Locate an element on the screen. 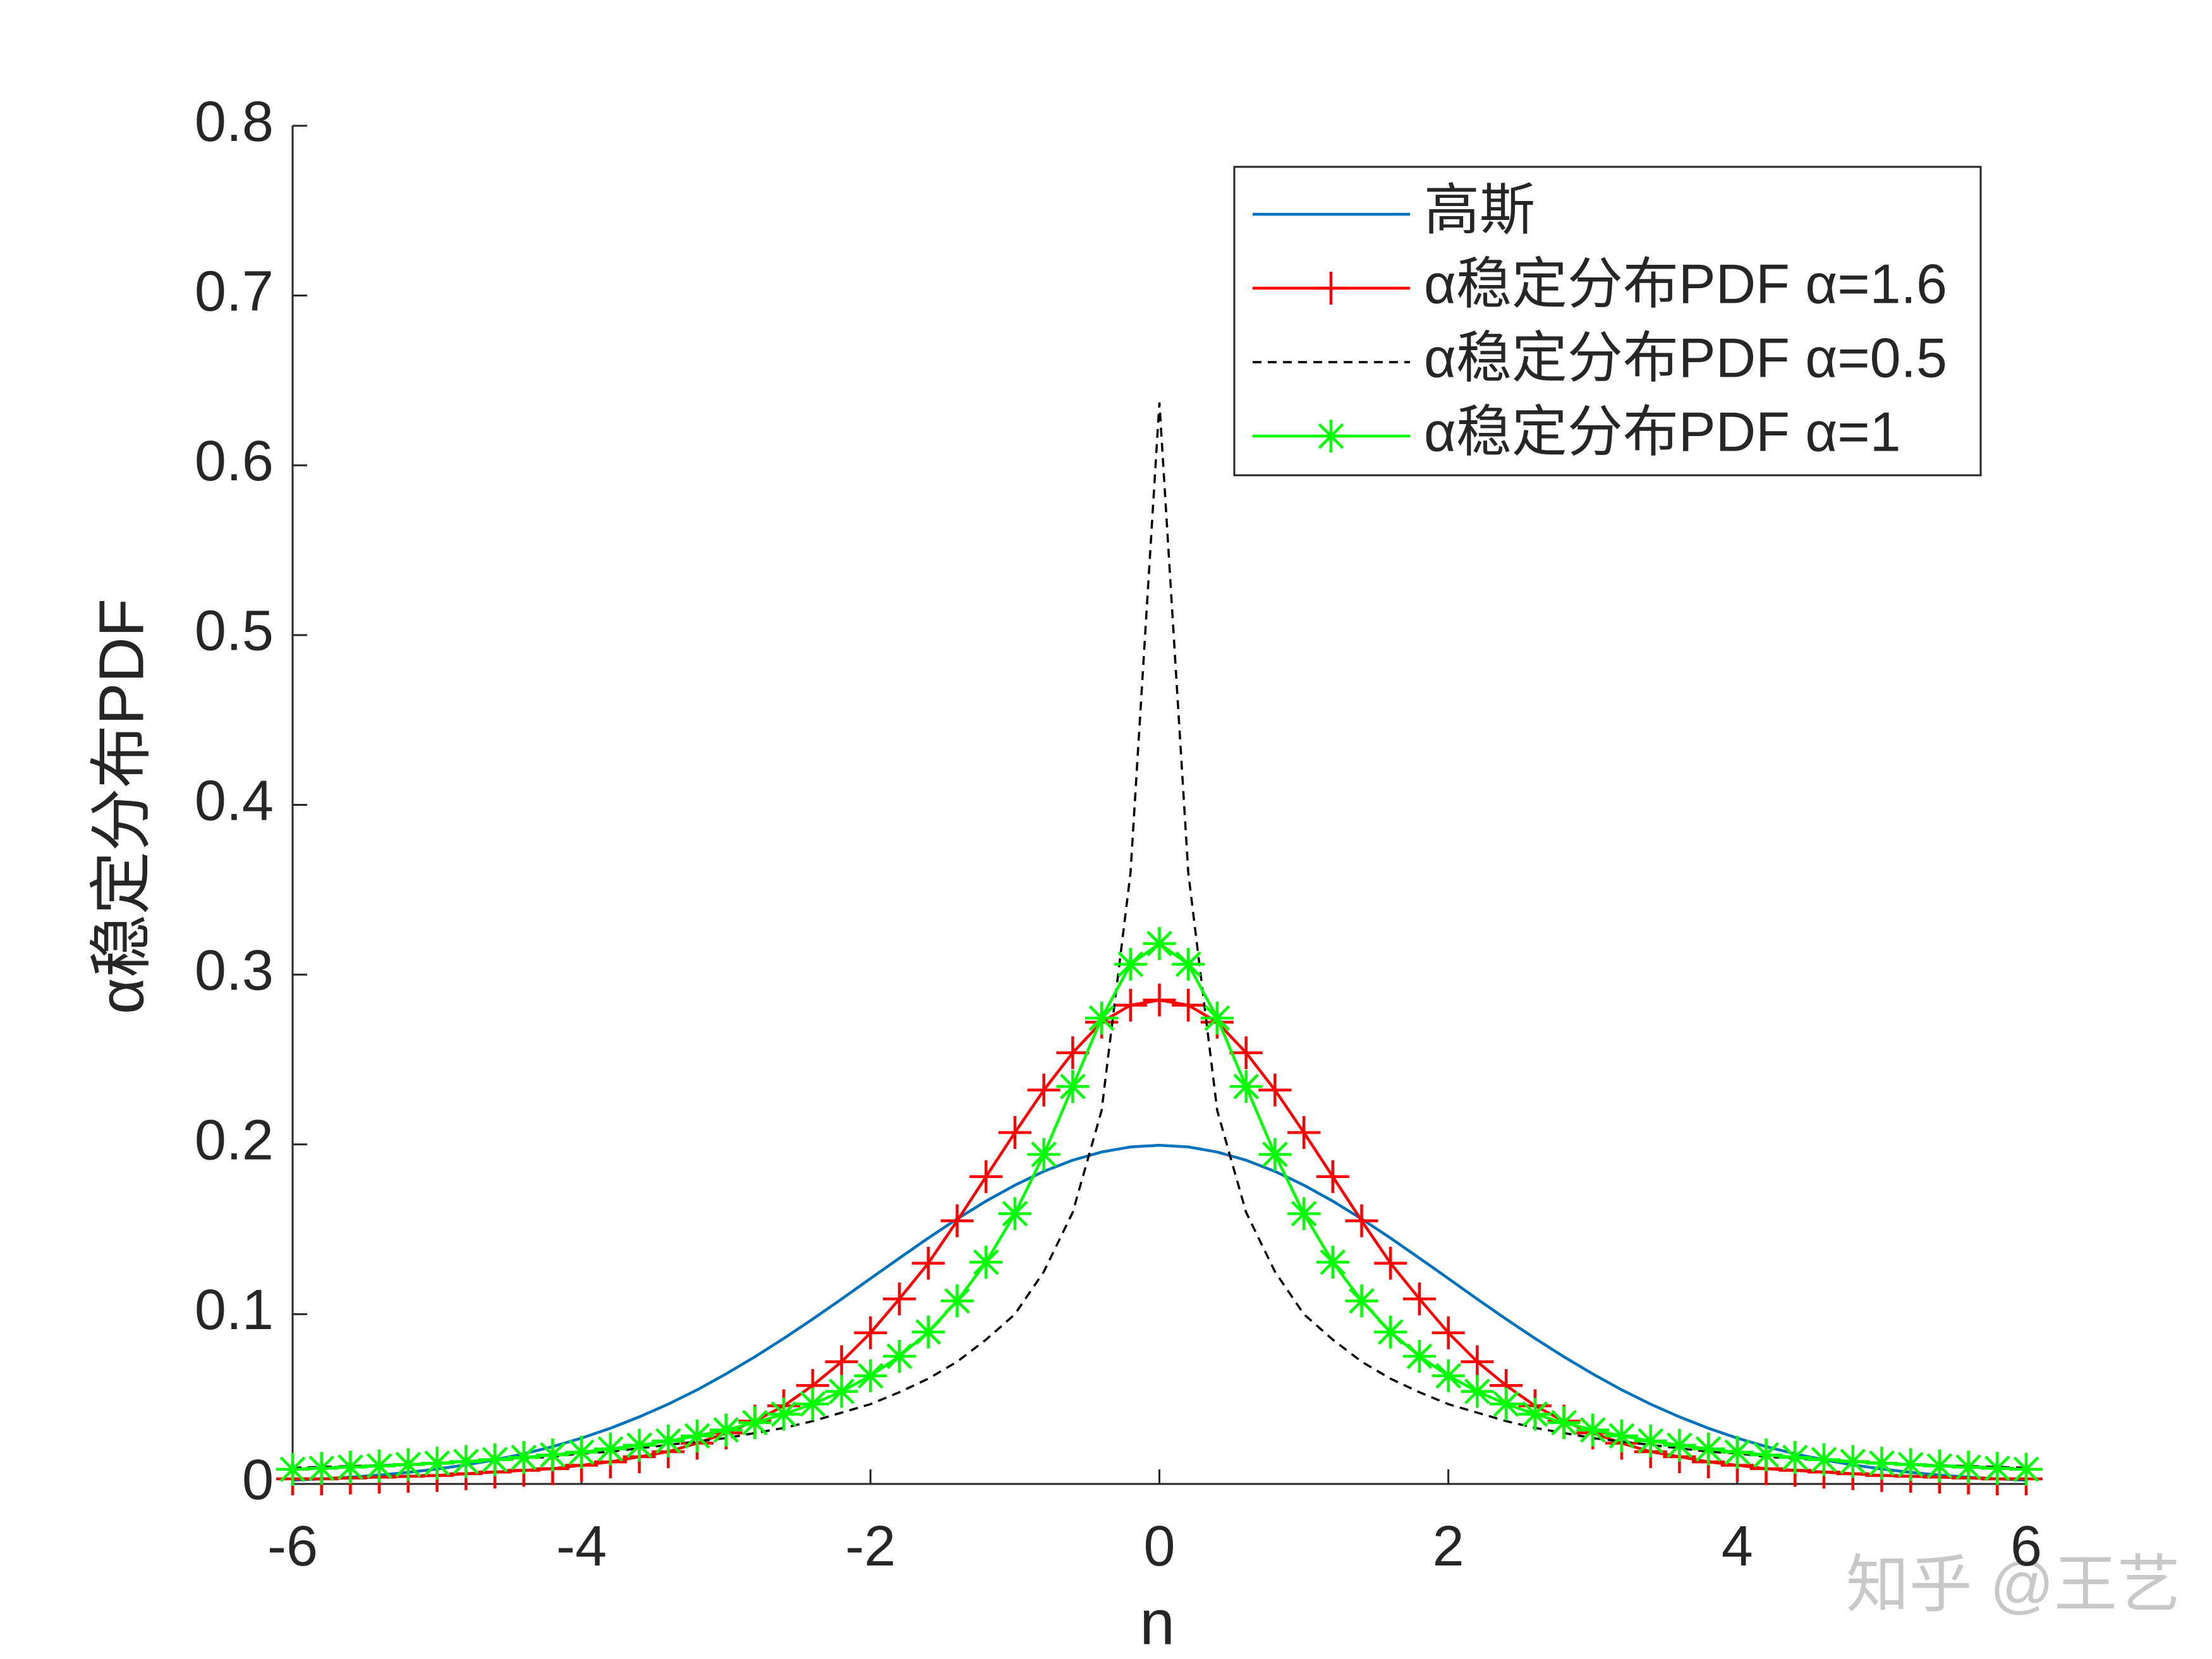  legend-label: α稳定分布PDF α=0.5 is located at coordinates (1685, 358).